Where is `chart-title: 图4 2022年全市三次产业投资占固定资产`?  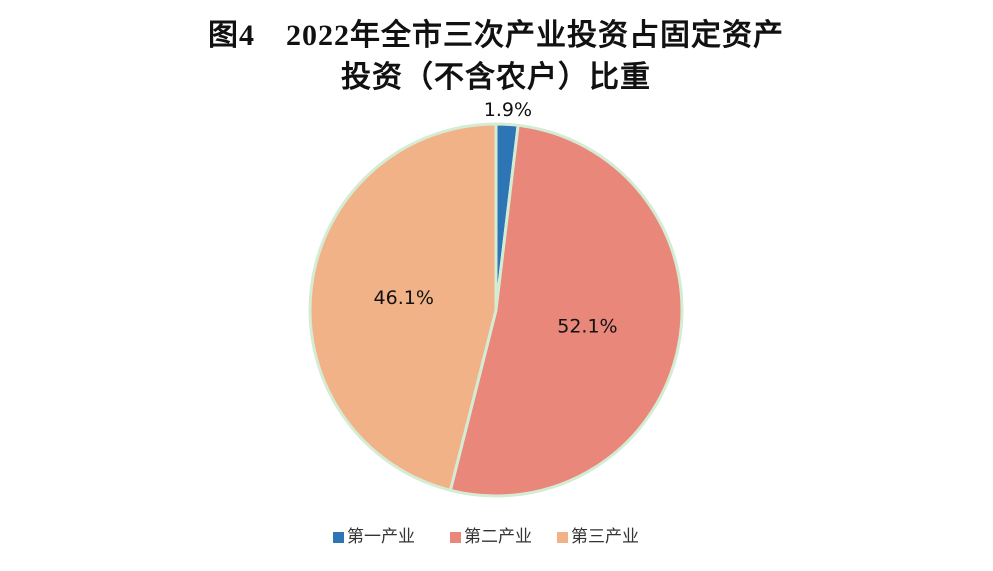 chart-title: 图4 2022年全市三次产业投资占固定资产 is located at coordinates (496, 35).